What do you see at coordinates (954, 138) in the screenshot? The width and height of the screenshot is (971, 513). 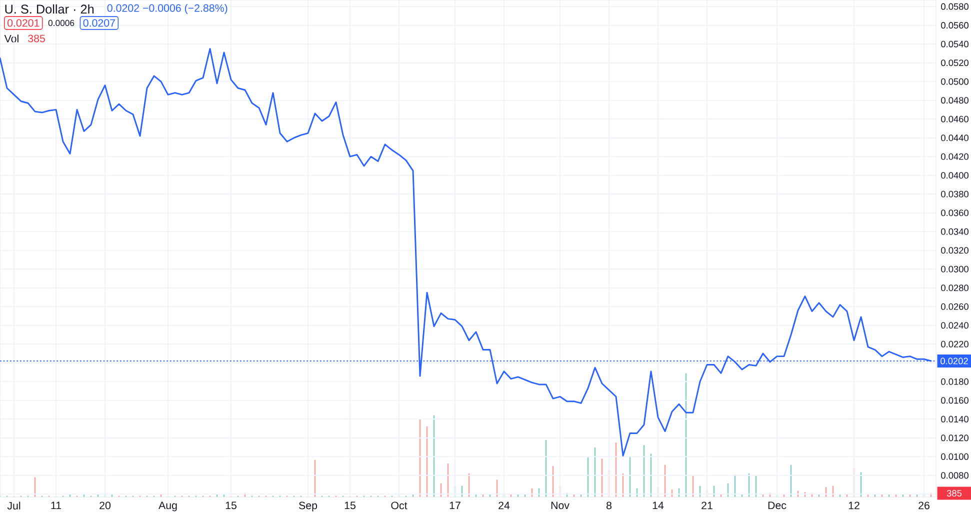 I see `y-tick-label: 0.0440` at bounding box center [954, 138].